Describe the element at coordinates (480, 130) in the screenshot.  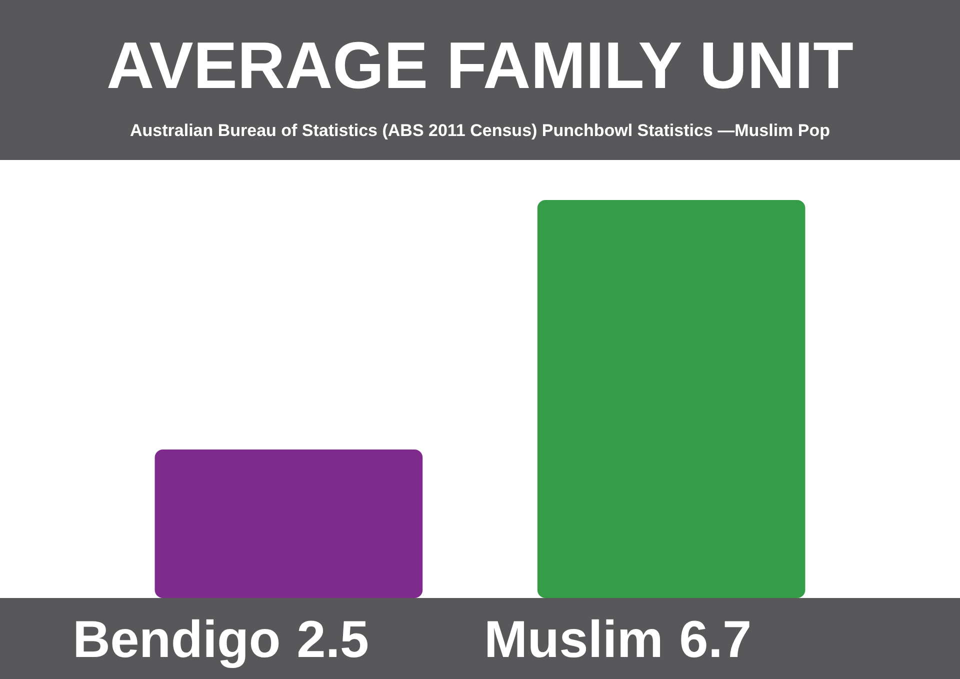
I see `chart-subtitle: Australian Bureau of Statistics (ABS 2011 Census) Punchbowl Statistics —Muslim Pop` at that location.